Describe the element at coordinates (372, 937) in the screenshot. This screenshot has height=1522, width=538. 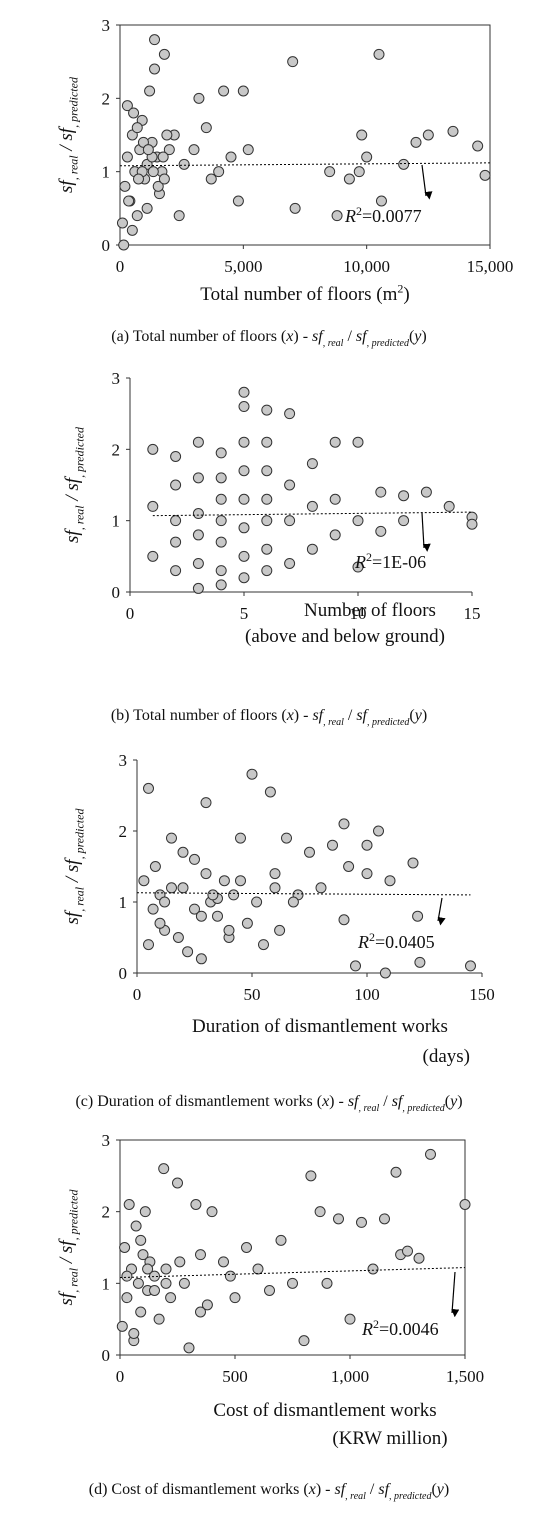
I see `r2-label-part: 2` at that location.